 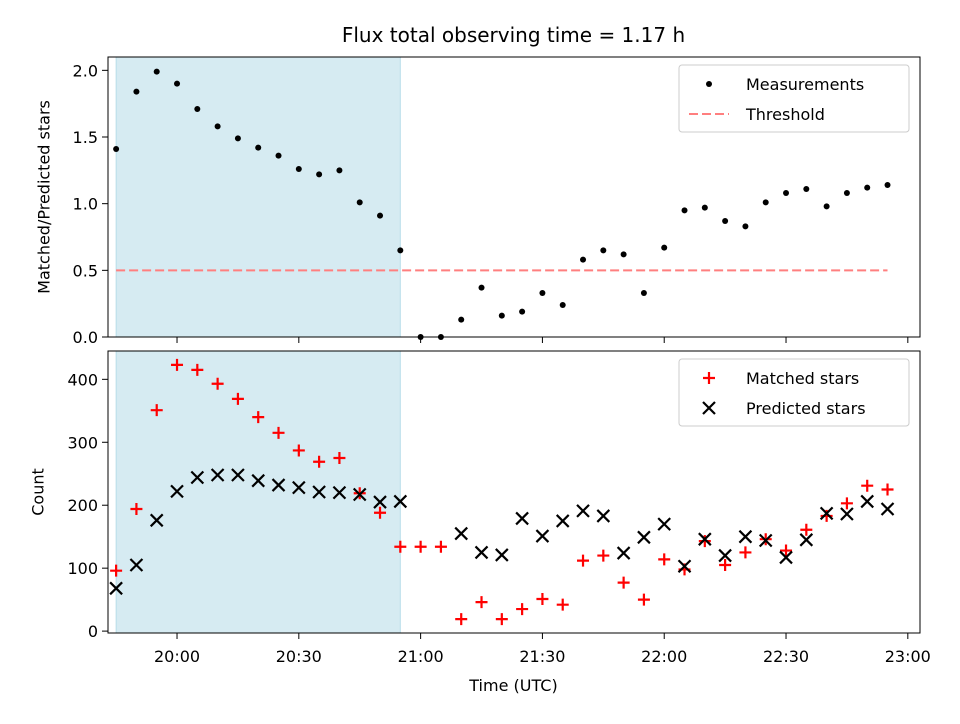 What do you see at coordinates (258, 197) in the screenshot?
I see `ratio-observing-span` at bounding box center [258, 197].